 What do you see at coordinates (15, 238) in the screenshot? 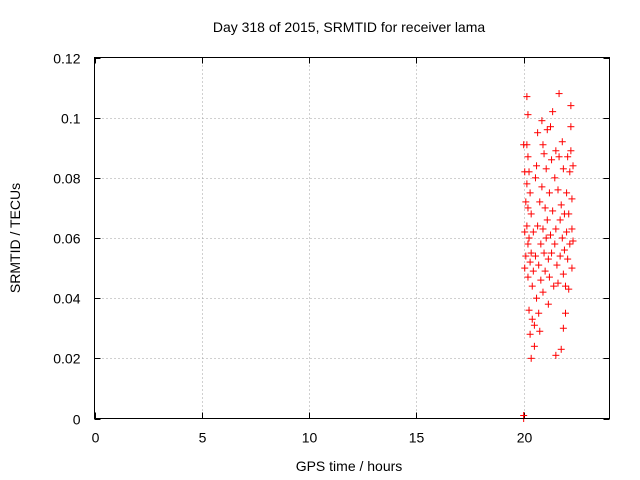
I see `y-axis-label: SRMTID / TECUs` at bounding box center [15, 238].